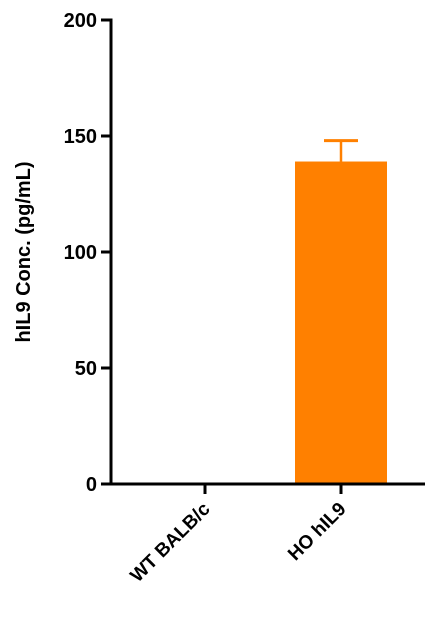  What do you see at coordinates (80, 253) in the screenshot?
I see `y-tick-label: 100` at bounding box center [80, 253].